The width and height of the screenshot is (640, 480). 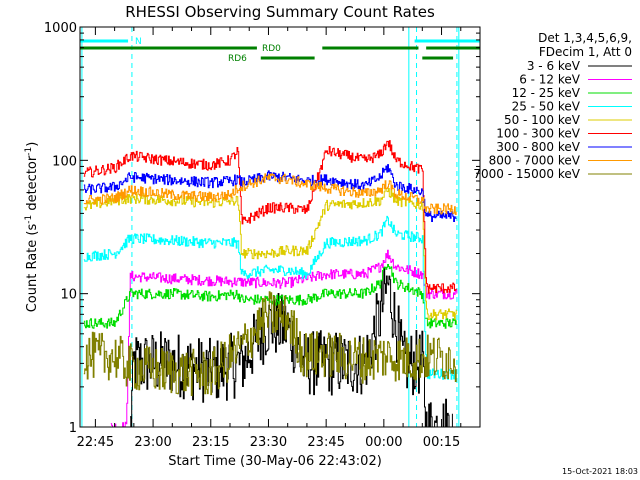 What do you see at coordinates (270, 343) in the screenshot?
I see `series-line-7000-15000-keV` at bounding box center [270, 343].